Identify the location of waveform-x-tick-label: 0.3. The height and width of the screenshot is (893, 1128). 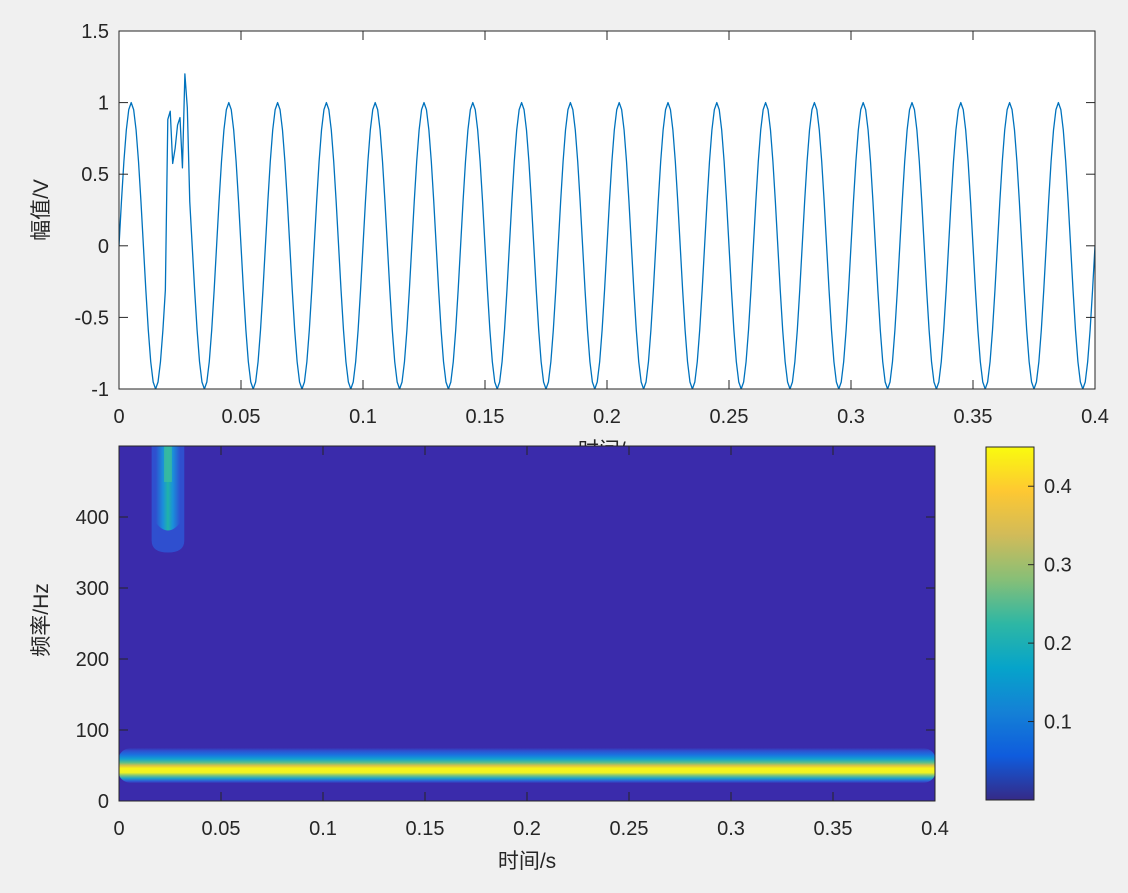
(851, 417).